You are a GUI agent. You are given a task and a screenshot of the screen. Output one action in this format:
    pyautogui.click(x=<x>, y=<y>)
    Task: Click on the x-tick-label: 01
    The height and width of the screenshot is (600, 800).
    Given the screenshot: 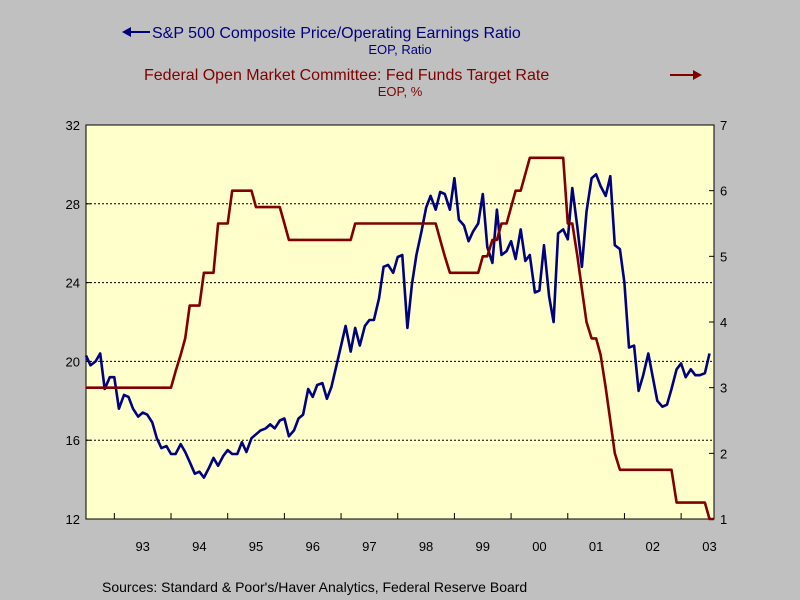 What is the action you would take?
    pyautogui.click(x=596, y=546)
    